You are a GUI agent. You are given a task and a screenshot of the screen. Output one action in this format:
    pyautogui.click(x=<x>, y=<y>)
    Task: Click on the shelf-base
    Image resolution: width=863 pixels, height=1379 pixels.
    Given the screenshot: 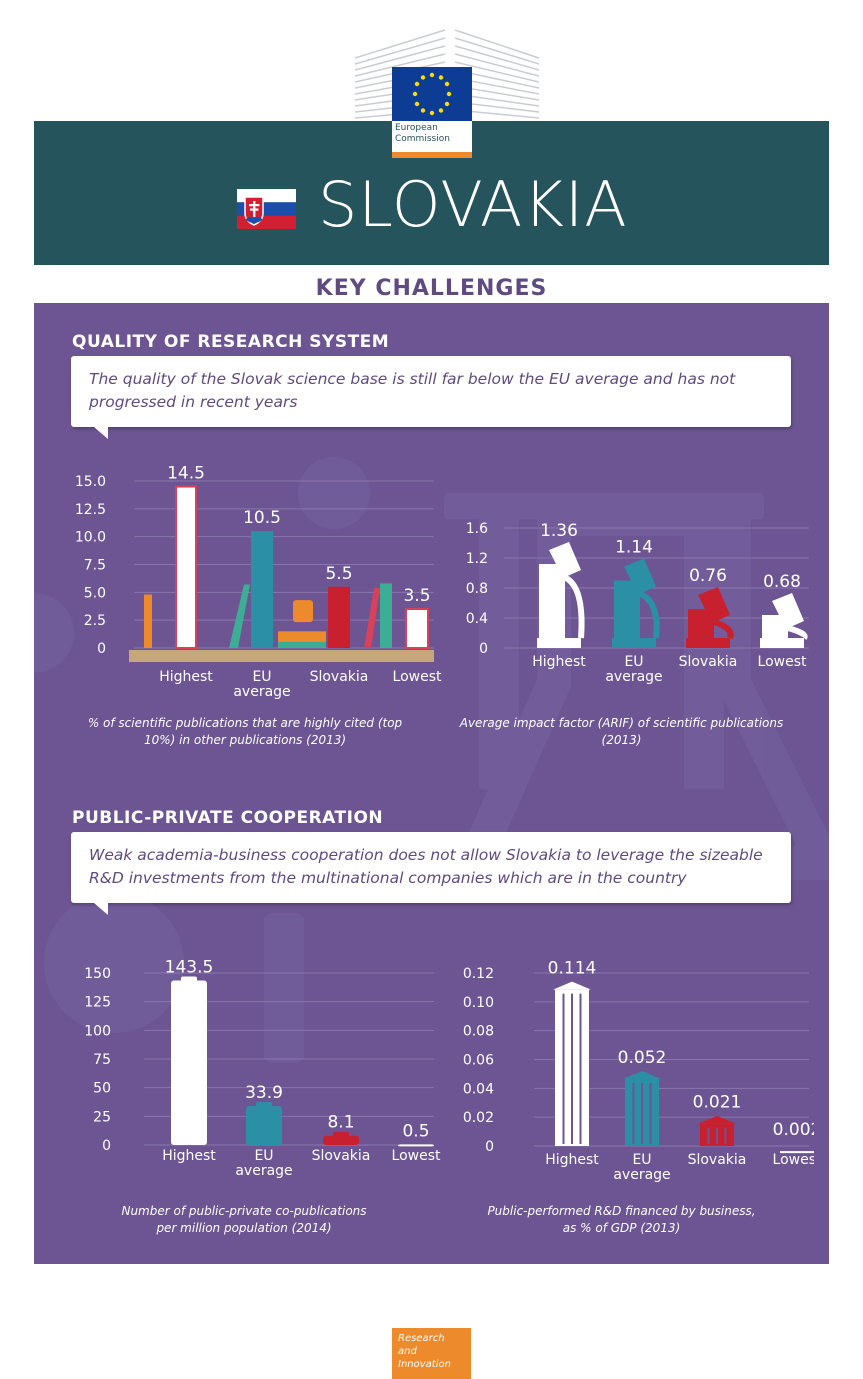 What is the action you would take?
    pyautogui.click(x=281, y=656)
    